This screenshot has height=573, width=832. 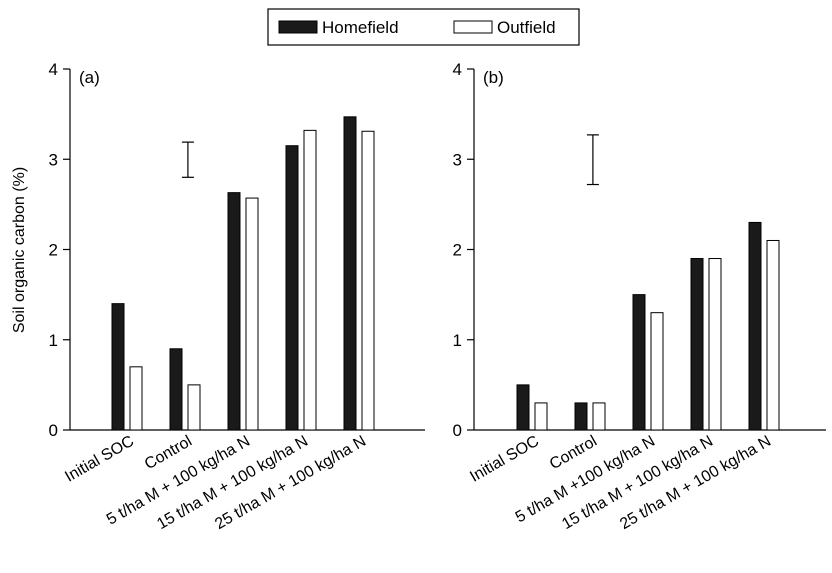 I want to click on panel-b-y-tick-label: 2, so click(x=457, y=250).